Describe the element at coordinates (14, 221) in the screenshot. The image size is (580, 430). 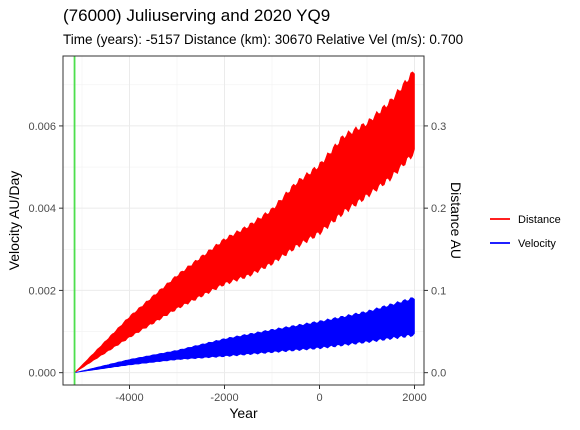
I see `y-axis-title: Velocity AU/Day` at that location.